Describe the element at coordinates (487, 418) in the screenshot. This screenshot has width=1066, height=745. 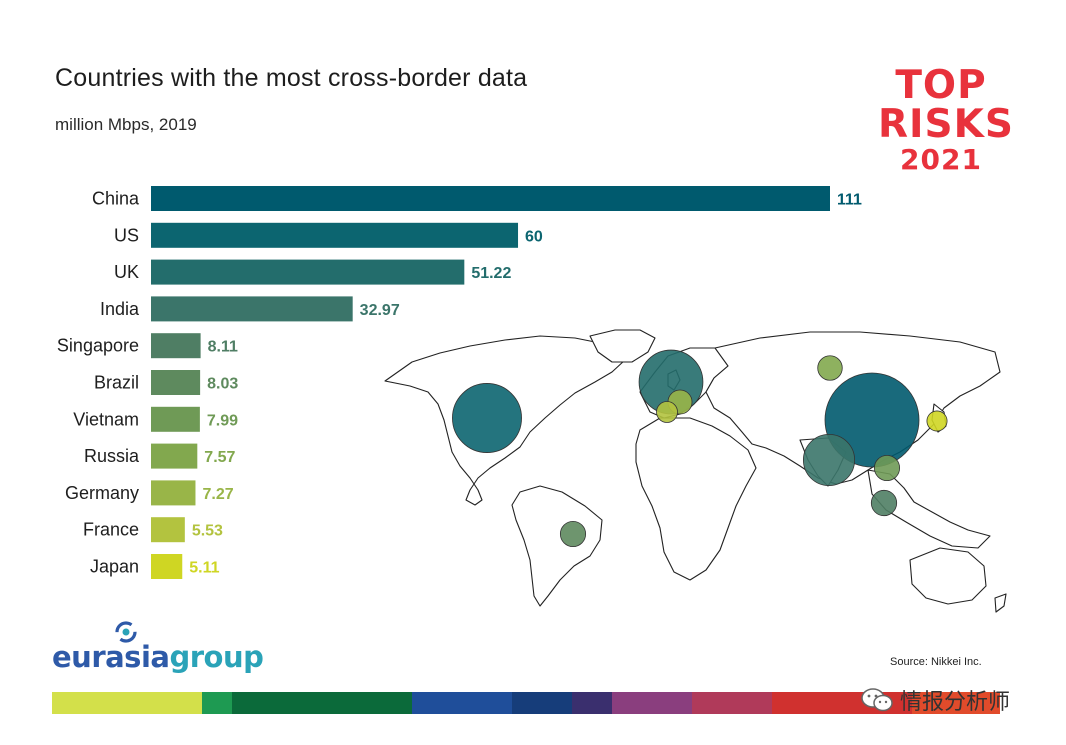
I see `bubble-us` at that location.